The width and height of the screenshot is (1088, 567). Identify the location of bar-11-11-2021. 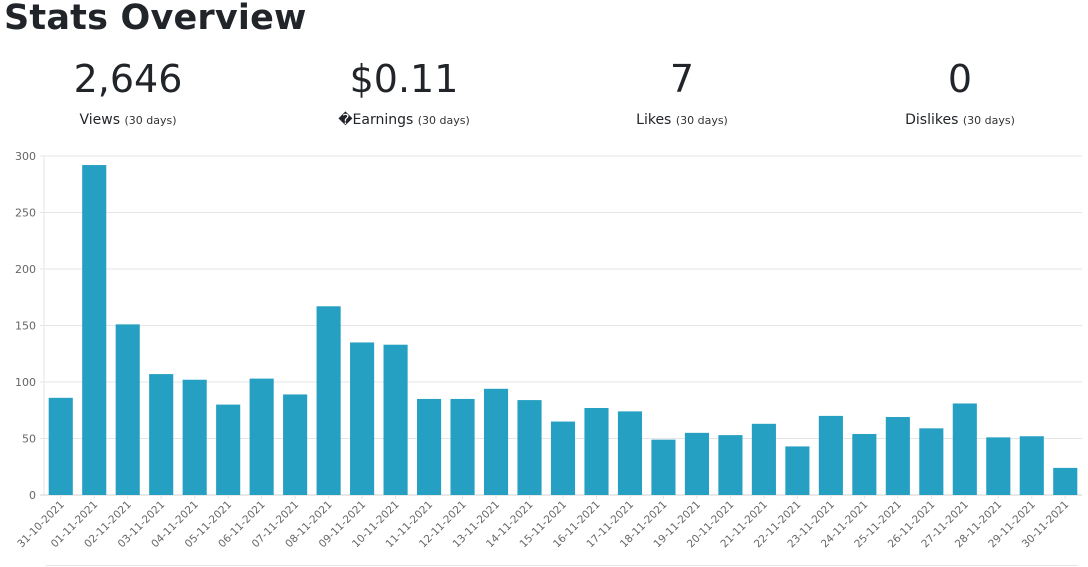
(429, 446).